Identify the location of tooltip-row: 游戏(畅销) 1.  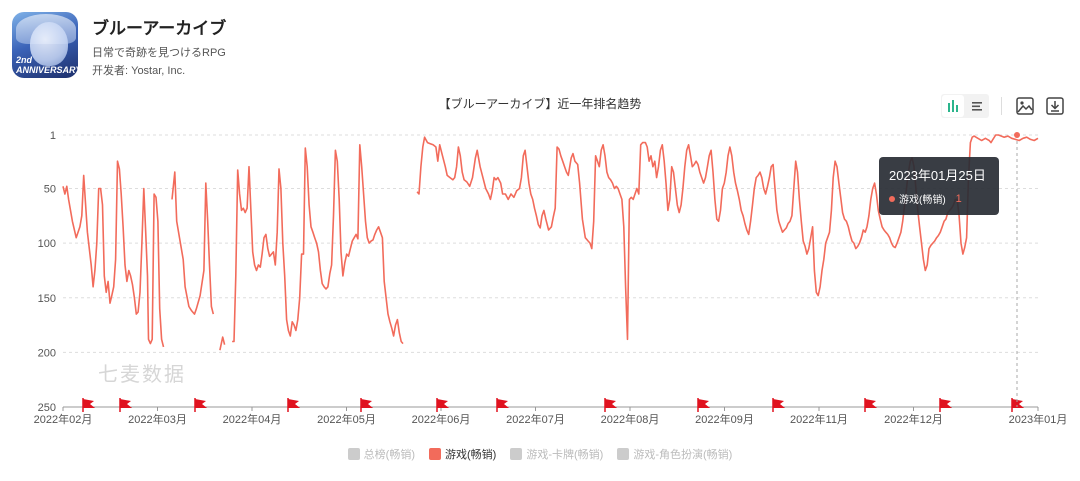
(925, 198).